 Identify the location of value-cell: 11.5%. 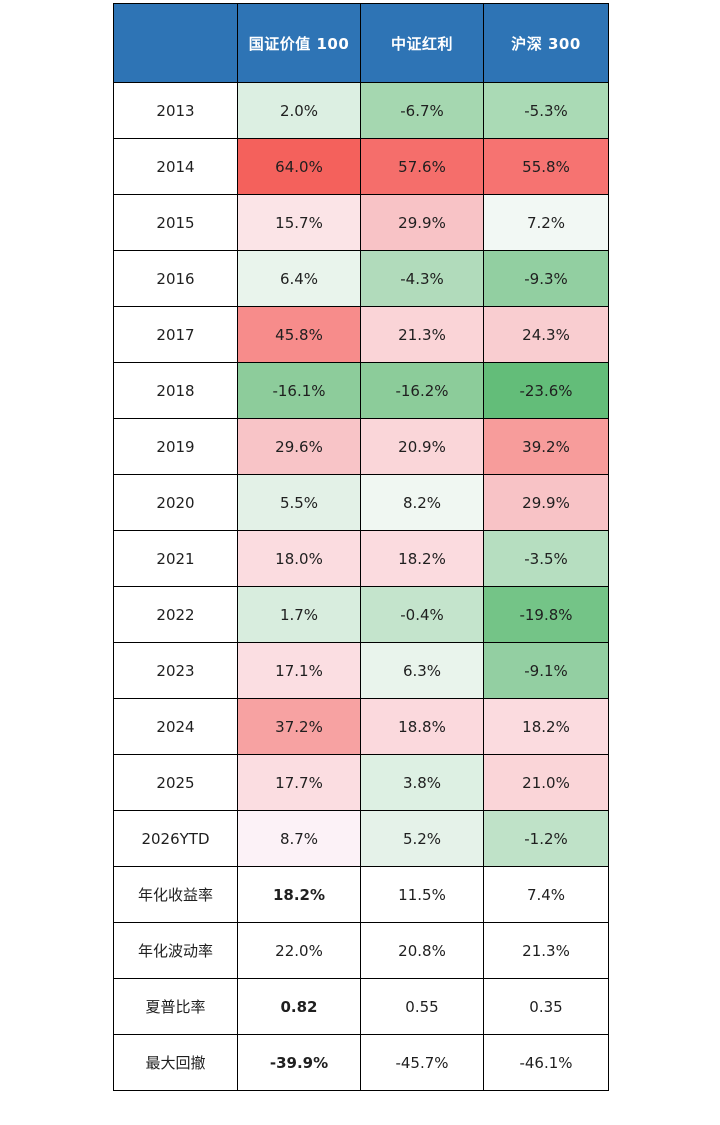
(422, 894).